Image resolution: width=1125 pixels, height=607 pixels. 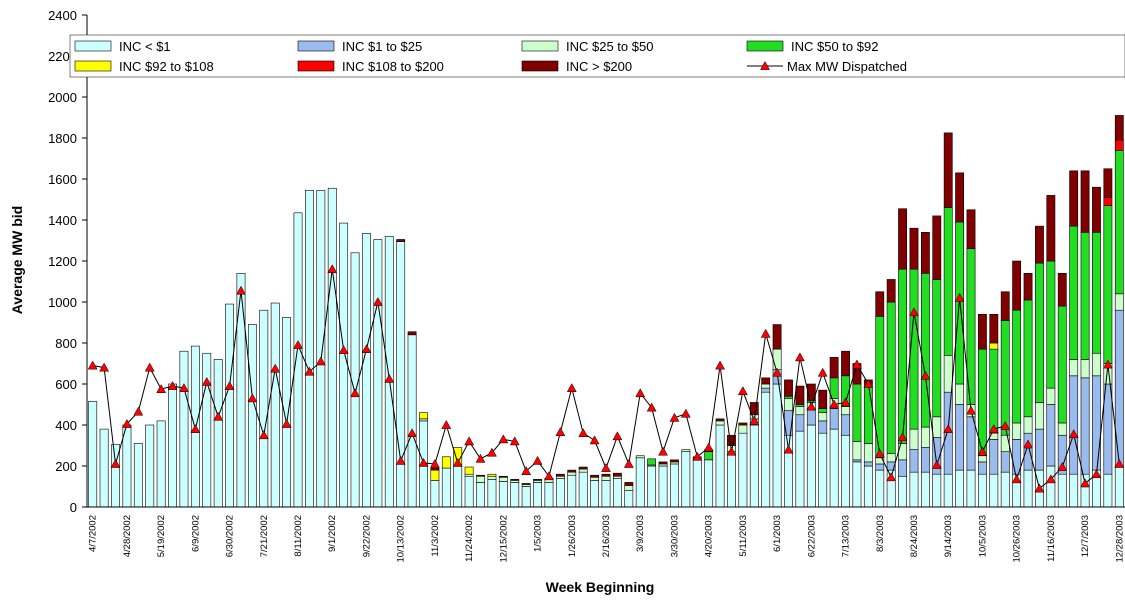 What do you see at coordinates (846, 536) in the screenshot?
I see `x-tick-label: 7/13/2003` at bounding box center [846, 536].